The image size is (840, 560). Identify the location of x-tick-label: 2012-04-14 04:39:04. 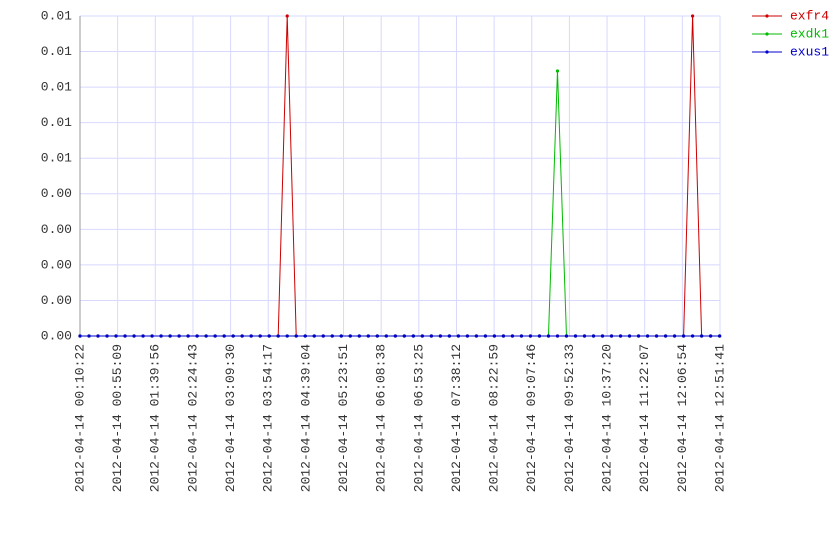
(305, 418).